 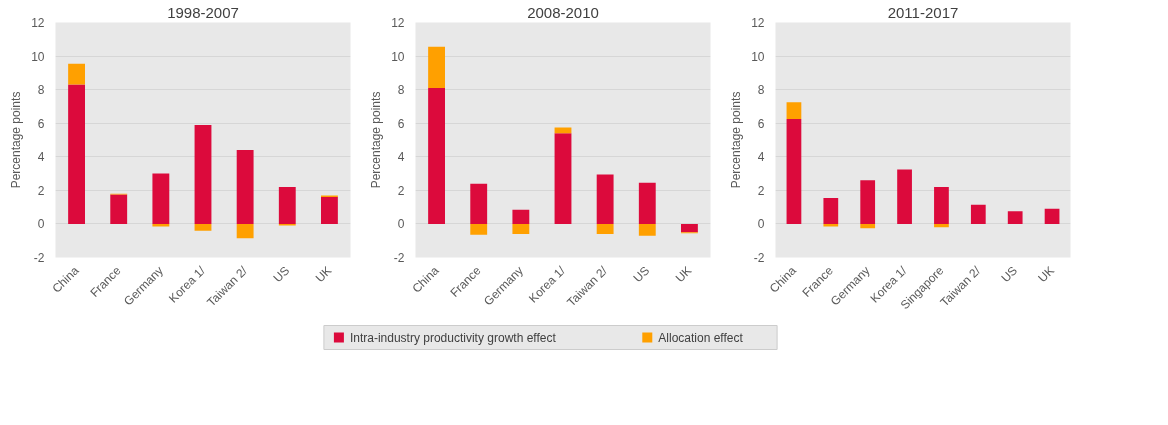 What do you see at coordinates (453, 337) in the screenshot?
I see `legend-label: Intra-industry productivity growth effect` at bounding box center [453, 337].